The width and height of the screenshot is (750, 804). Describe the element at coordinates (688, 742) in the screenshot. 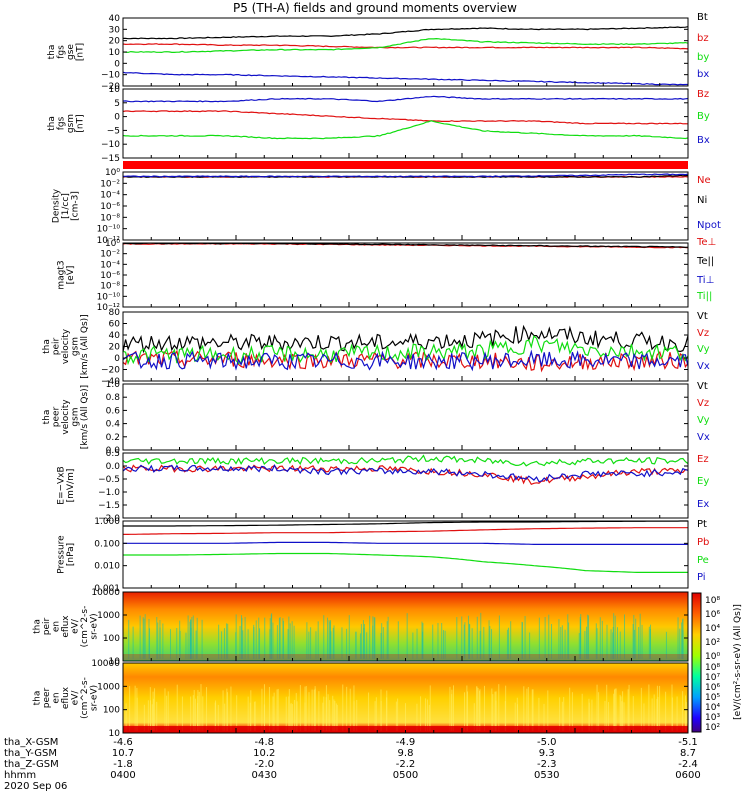

I see `bottom-tick-value: -5.1` at that location.